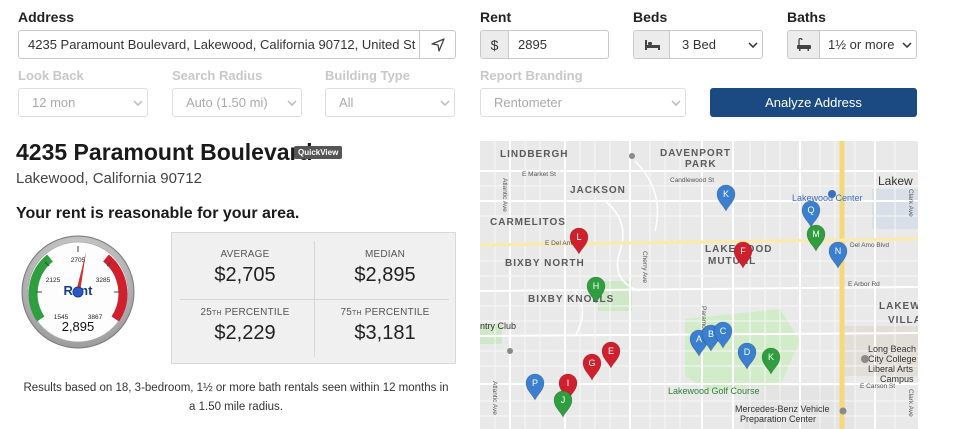 This screenshot has width=960, height=429. I want to click on median-value: $2,895, so click(385, 275).